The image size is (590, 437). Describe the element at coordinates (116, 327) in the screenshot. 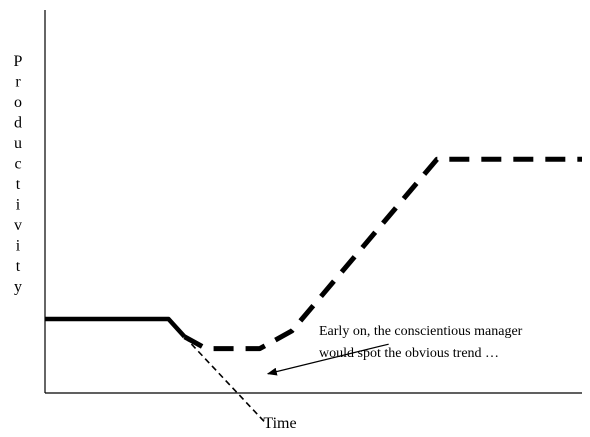

I see `series-line-solid` at that location.